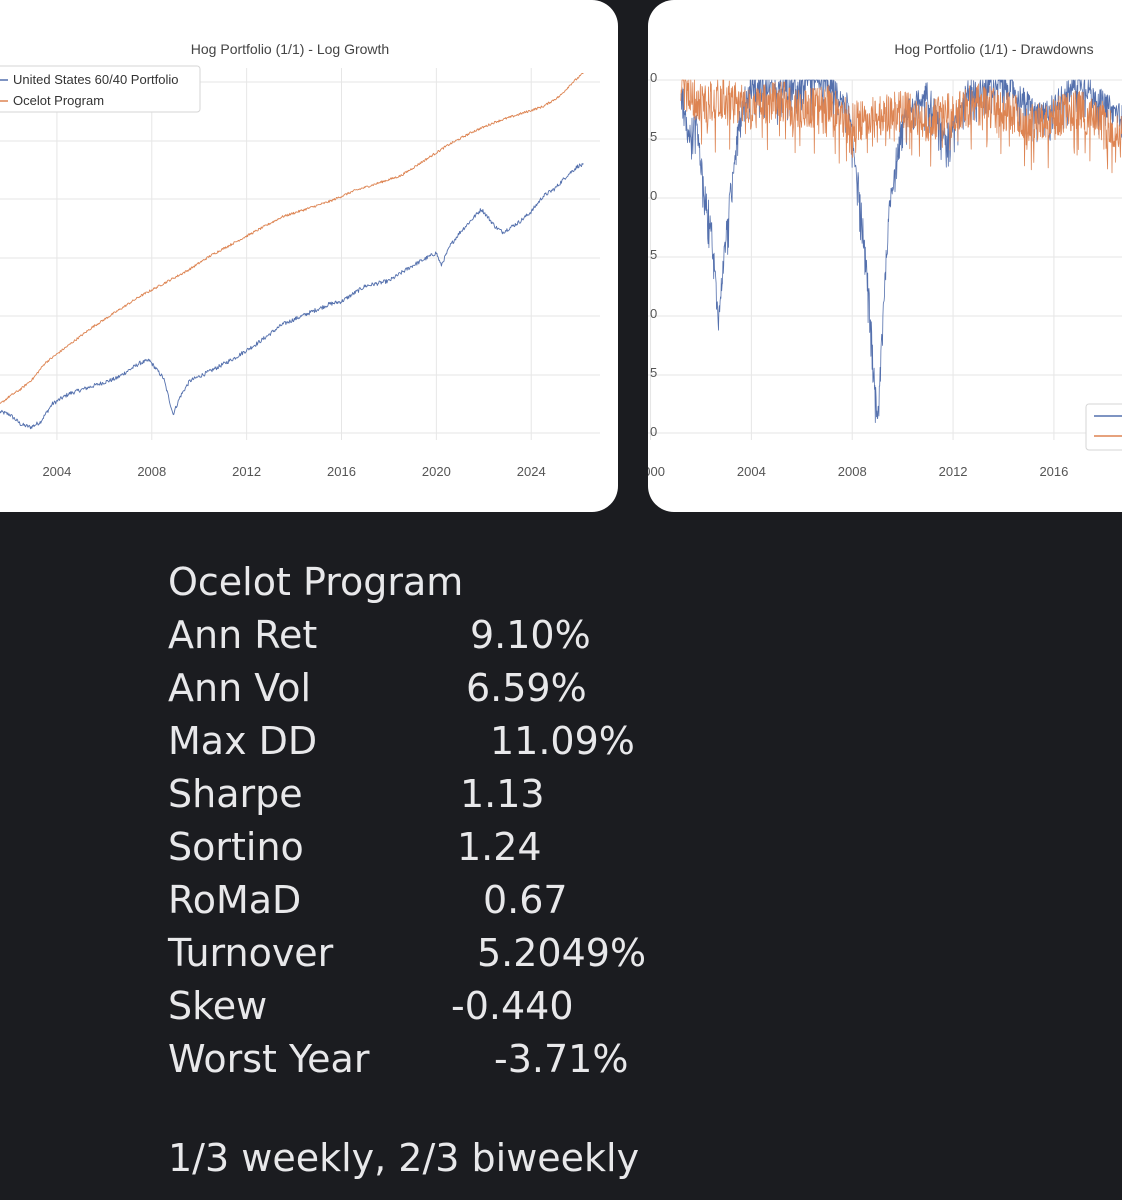 The height and width of the screenshot is (1200, 1122). Describe the element at coordinates (653, 195) in the screenshot. I see `y-tick-label-2: 0` at that location.